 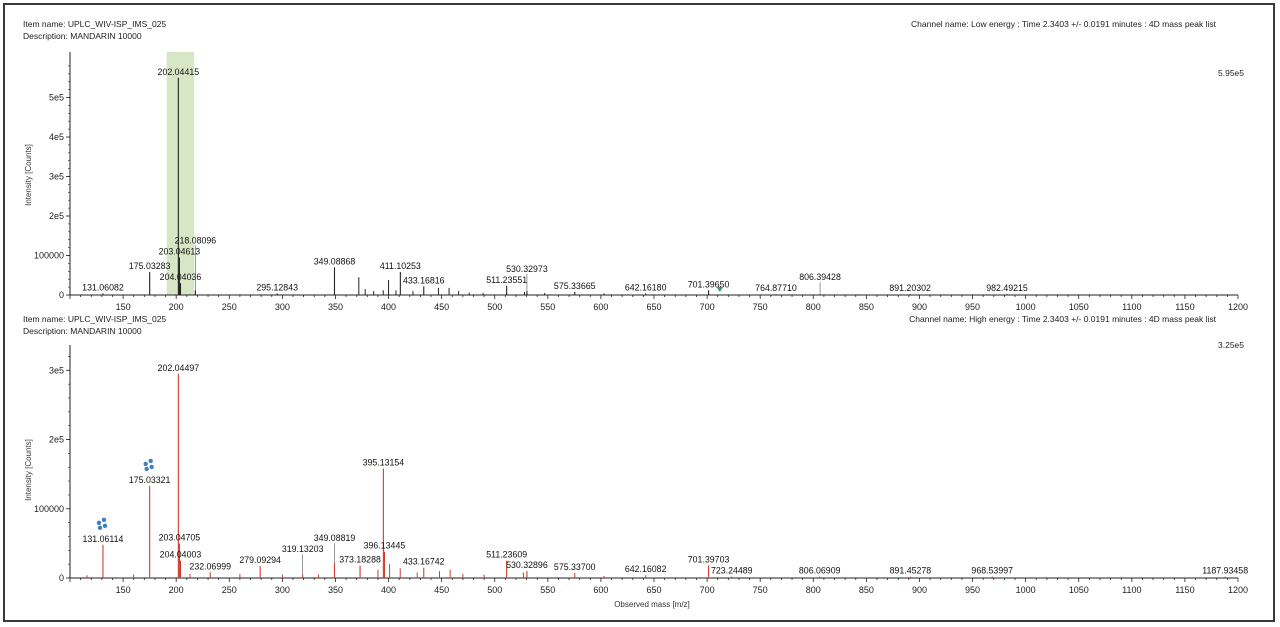 What do you see at coordinates (28, 175) in the screenshot?
I see `top-y-axis-title: Intensity [Counts]` at bounding box center [28, 175].